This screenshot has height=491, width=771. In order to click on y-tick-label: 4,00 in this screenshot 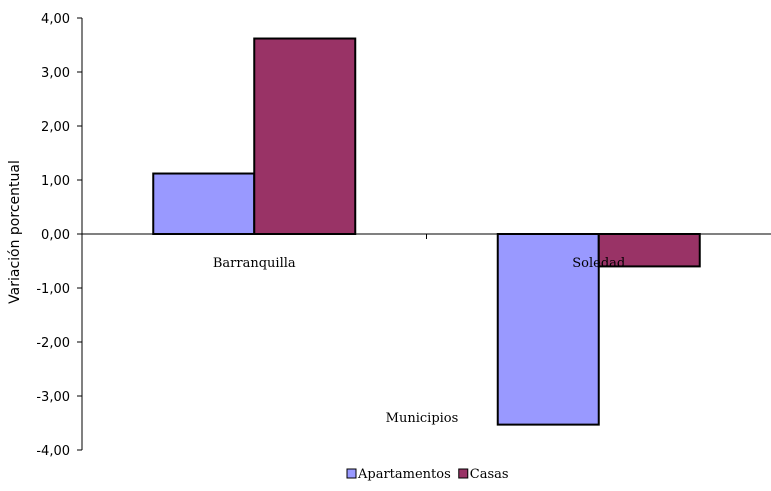, I will do `click(55, 19)`.